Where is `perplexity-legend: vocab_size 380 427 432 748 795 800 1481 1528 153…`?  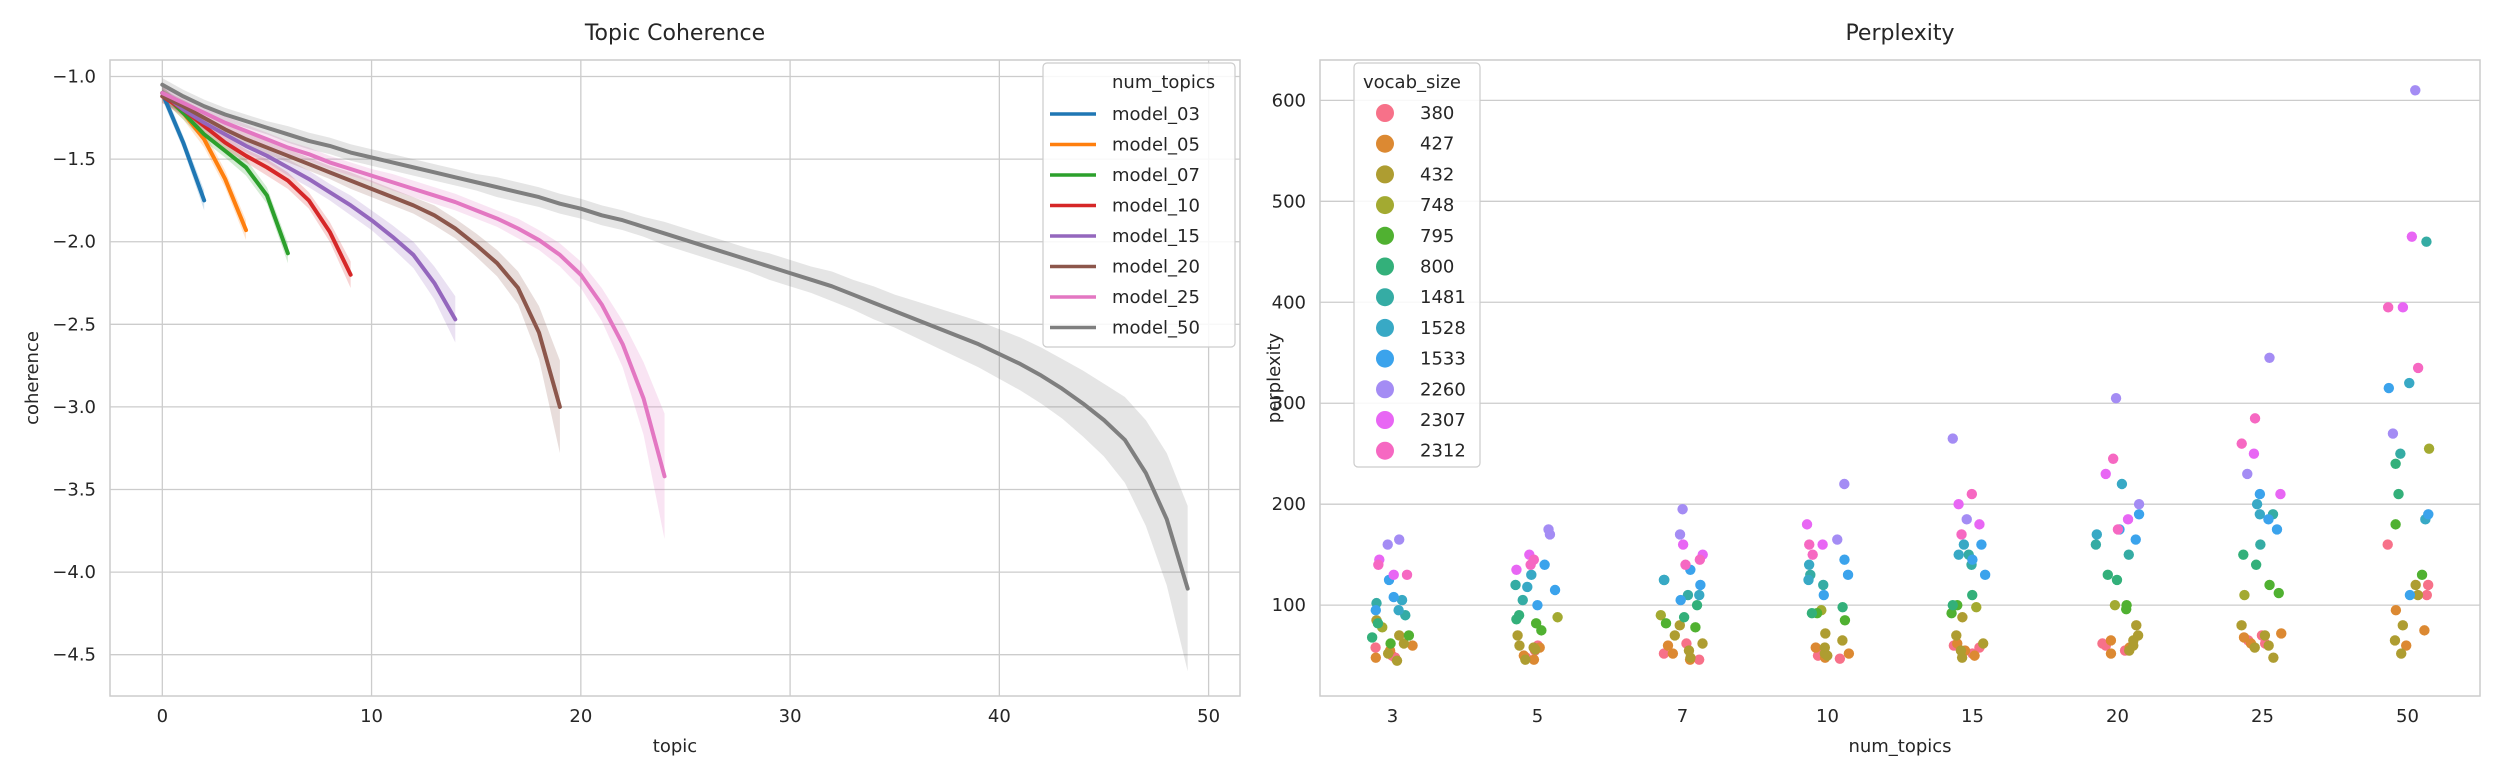
perplexity-legend: vocab_size 380 427 432 748 795 800 1481 1528 153… is located at coordinates (1417, 265).